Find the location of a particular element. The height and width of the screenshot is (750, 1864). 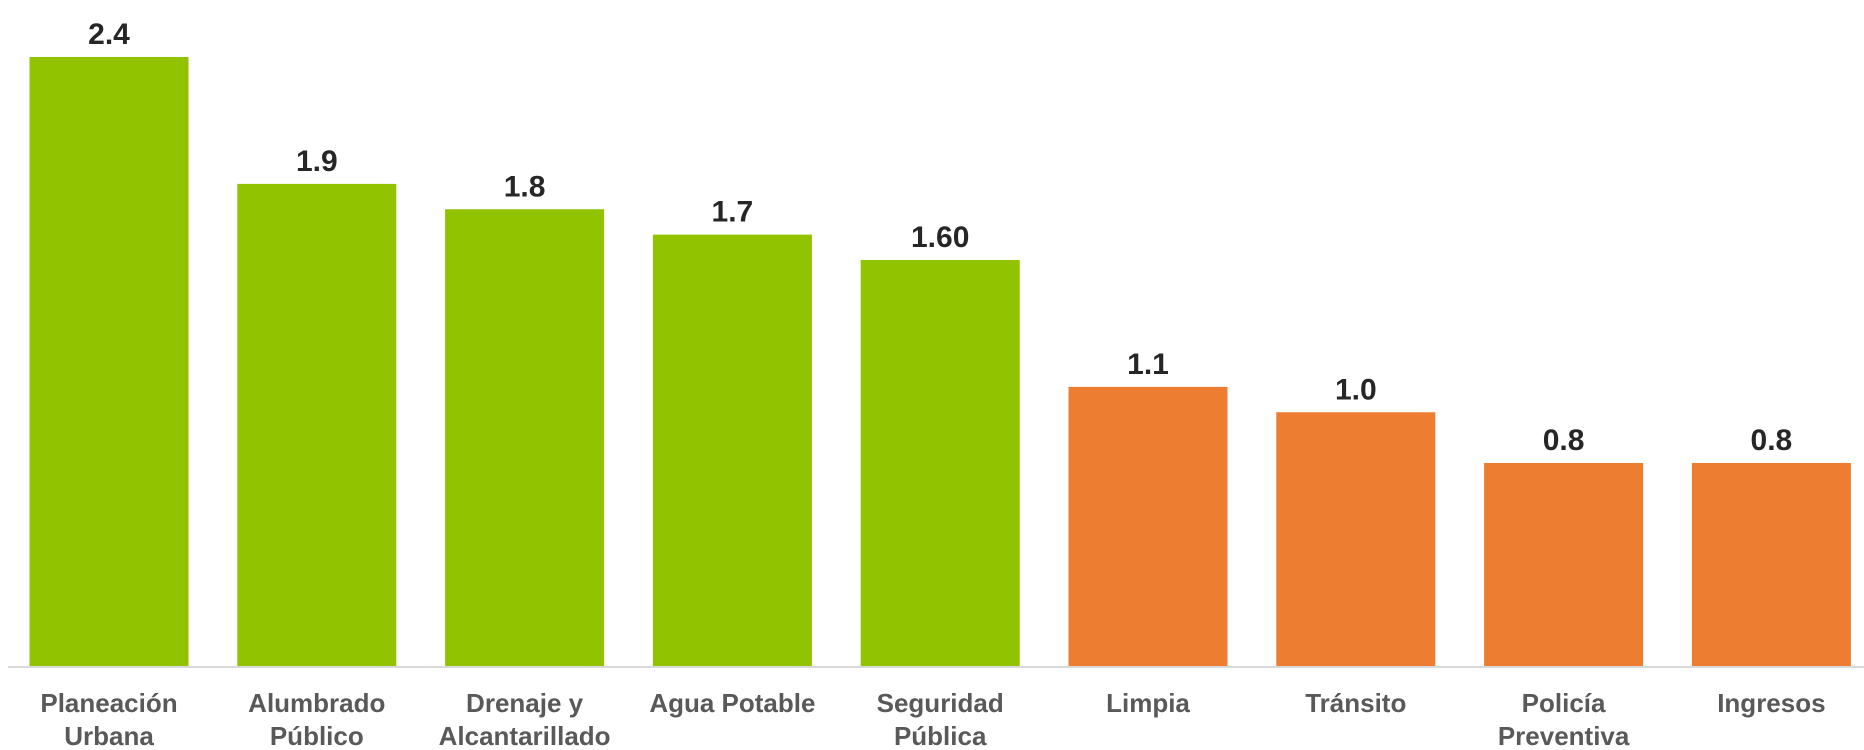

category-label-2-line-0: Drenaje y is located at coordinates (525, 703).